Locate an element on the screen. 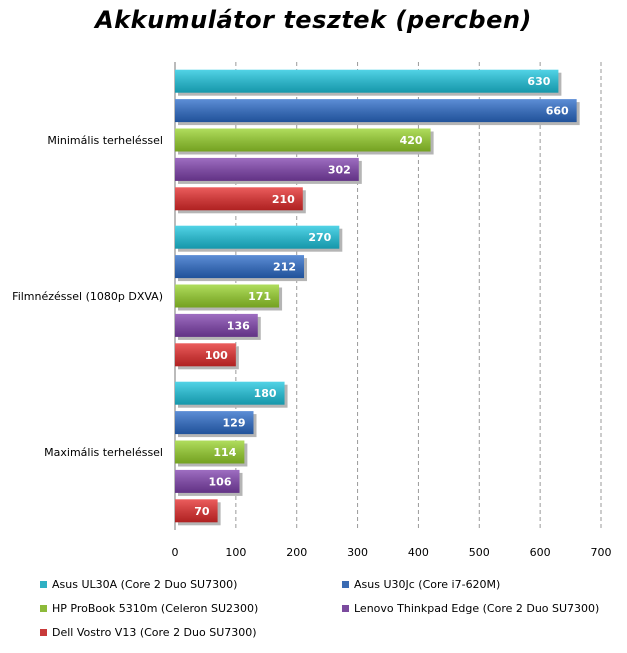 Image resolution: width=627 pixels, height=653 pixels. bar-value-label: 212 is located at coordinates (284, 267).